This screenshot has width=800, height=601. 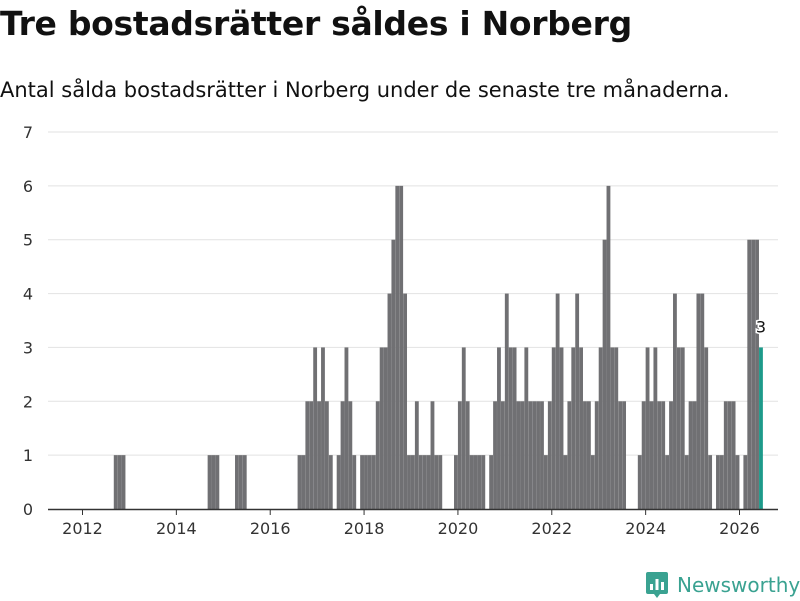 I want to click on y-tick-label: 5, so click(x=28, y=240).